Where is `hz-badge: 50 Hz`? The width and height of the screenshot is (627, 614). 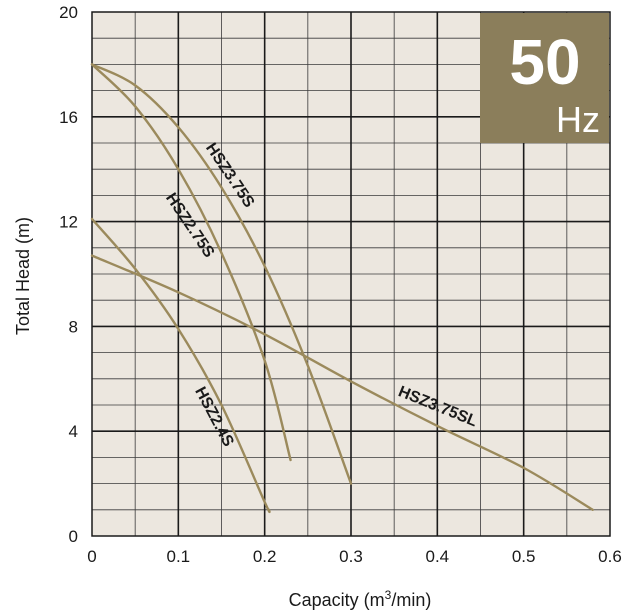
hz-badge: 50 Hz is located at coordinates (544, 78).